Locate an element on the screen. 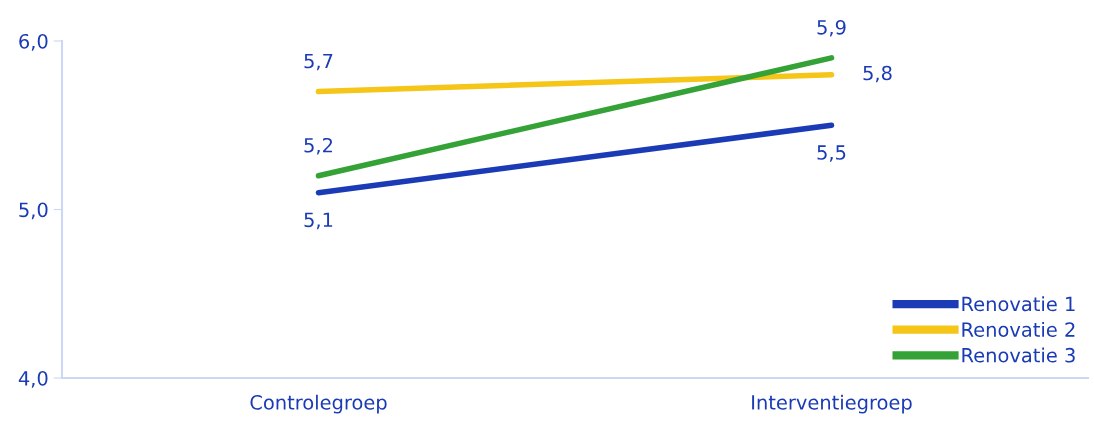 The width and height of the screenshot is (1094, 421). legend-label: Renovatie 1 is located at coordinates (1018, 304).